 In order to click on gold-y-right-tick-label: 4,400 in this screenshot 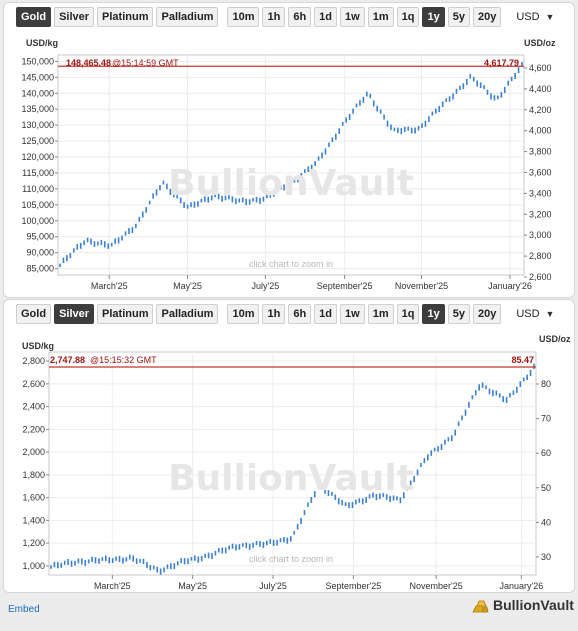, I will do `click(540, 89)`.